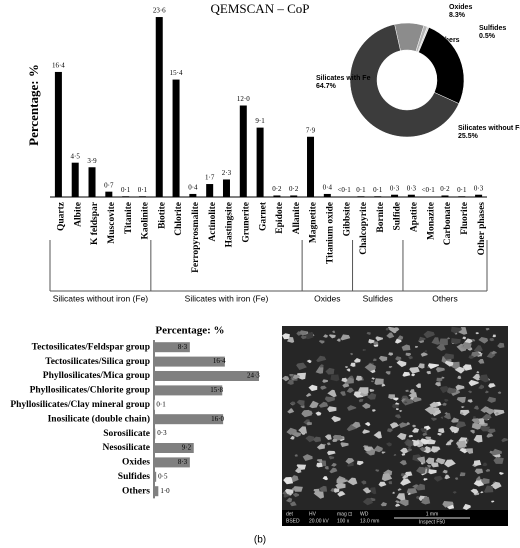 Image resolution: width=520 pixels, height=548 pixels. Describe the element at coordinates (80, 405) in the screenshot. I see `y-tick-label: Phyllosilicates/Clay mineral group` at that location.